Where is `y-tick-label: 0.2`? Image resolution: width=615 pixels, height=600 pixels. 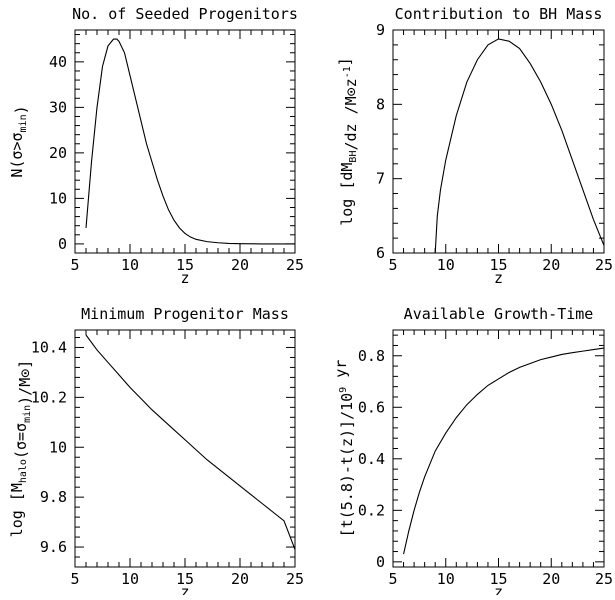 y-tick-label: 0.2 is located at coordinates (371, 510).